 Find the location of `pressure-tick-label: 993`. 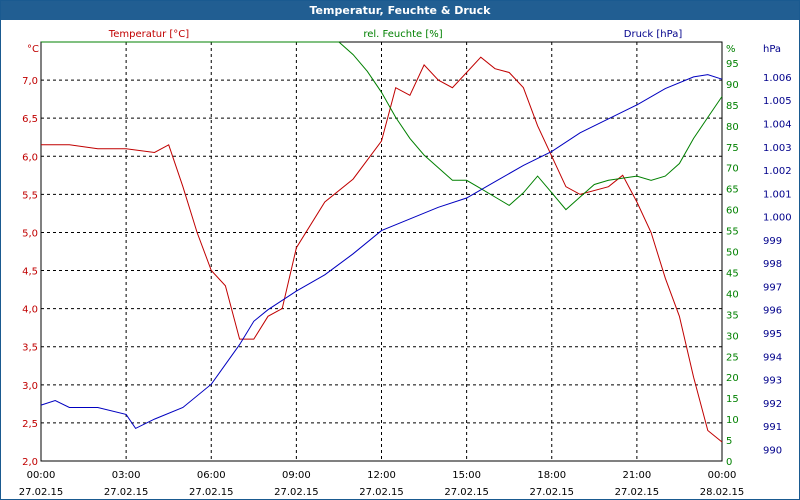

pressure-tick-label: 993 is located at coordinates (772, 381).